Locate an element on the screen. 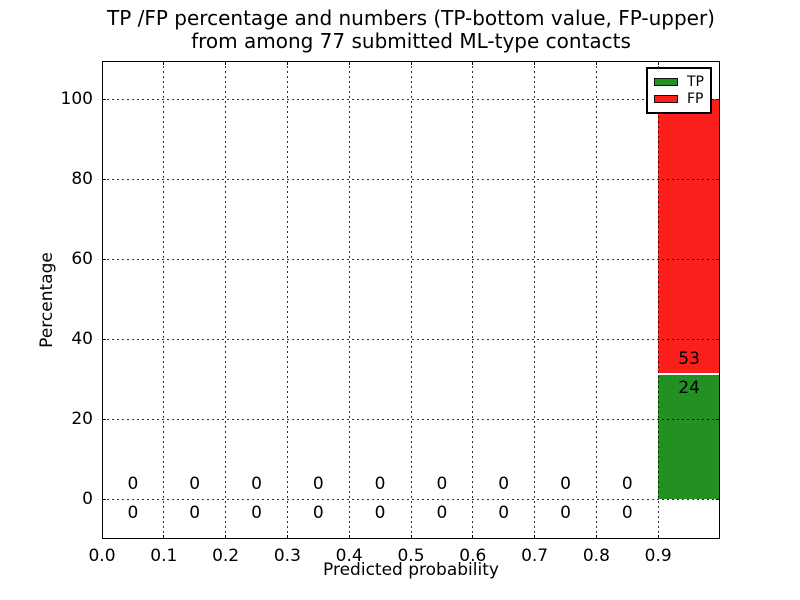 Image resolution: width=800 pixels, height=600 pixels. x-tick-label: 0.1 is located at coordinates (164, 556).